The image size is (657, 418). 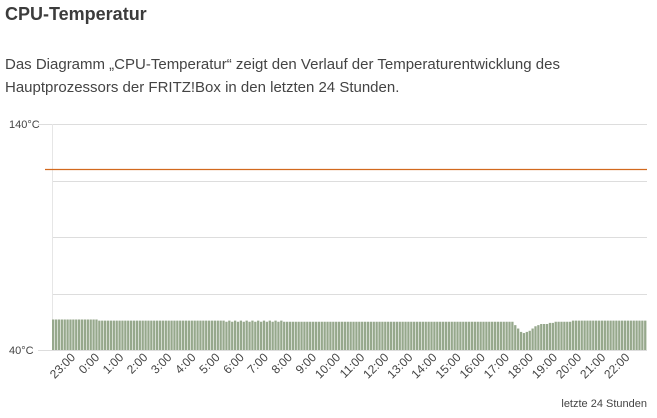 I want to click on x-axis-period-label: letzte 24 Stunden, so click(x=604, y=404).